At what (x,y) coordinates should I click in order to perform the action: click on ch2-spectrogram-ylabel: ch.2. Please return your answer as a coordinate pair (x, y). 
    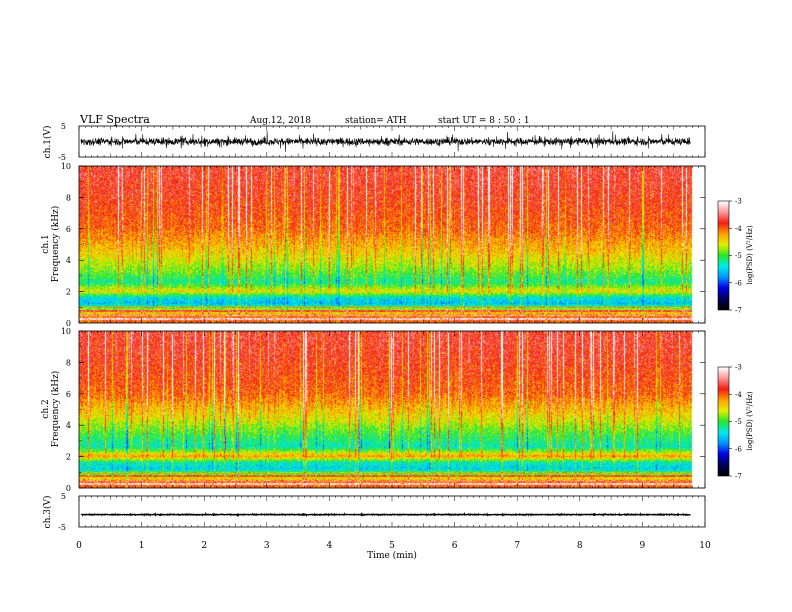
    Looking at the image, I should click on (46, 408).